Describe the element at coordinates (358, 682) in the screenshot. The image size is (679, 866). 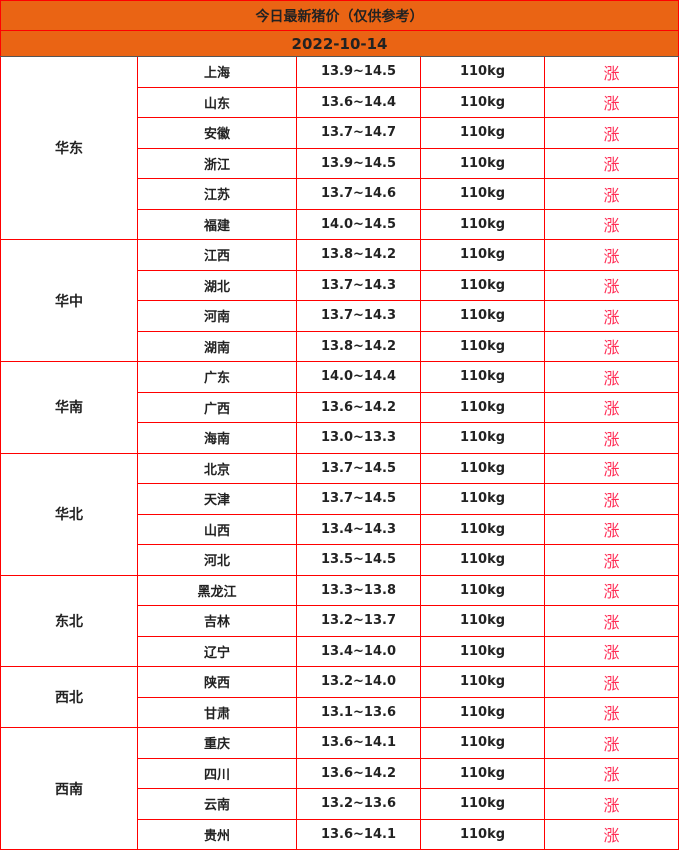
I see `price-cell: 13.2~14.0` at that location.